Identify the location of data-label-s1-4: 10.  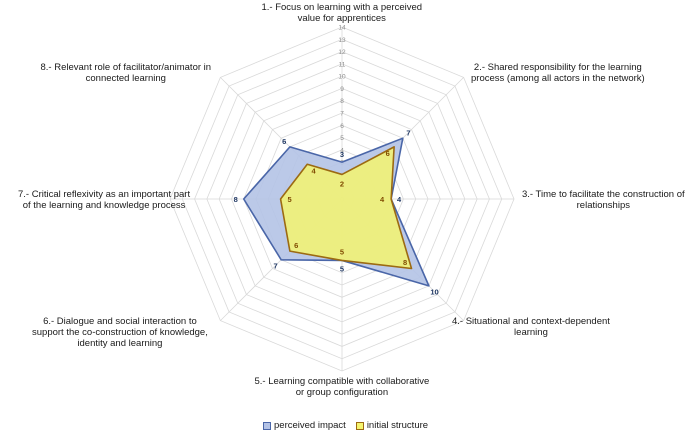
(434, 292).